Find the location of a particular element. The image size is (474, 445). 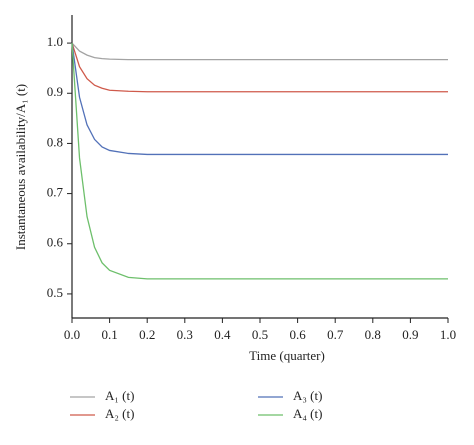

legend-label: A₂ (t) is located at coordinates (119, 413).